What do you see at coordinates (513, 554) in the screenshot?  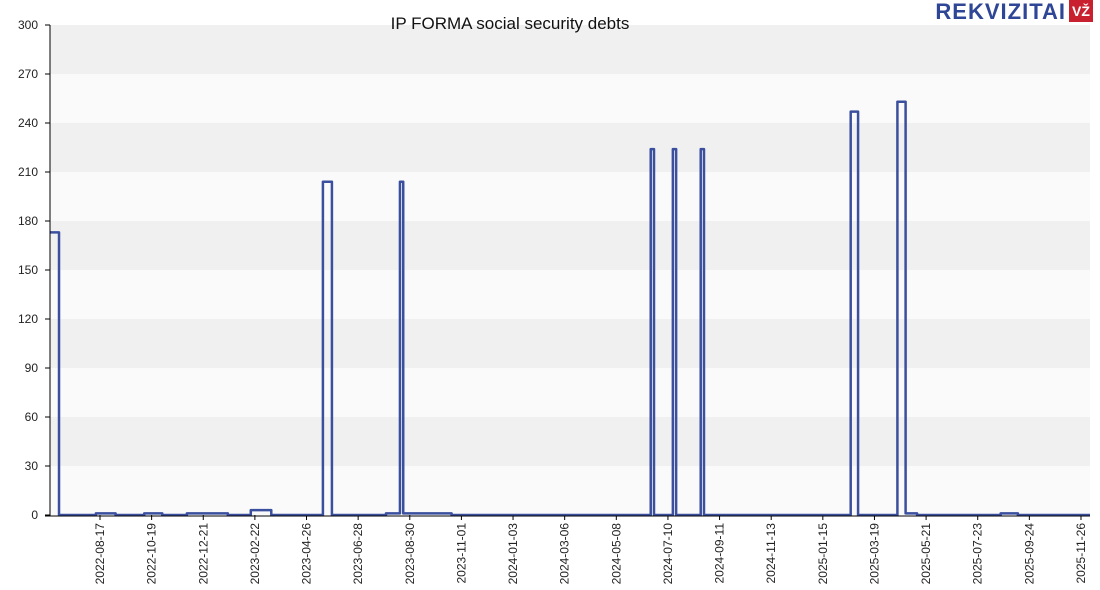 I see `x-tick-label: 2024-01-03` at bounding box center [513, 554].